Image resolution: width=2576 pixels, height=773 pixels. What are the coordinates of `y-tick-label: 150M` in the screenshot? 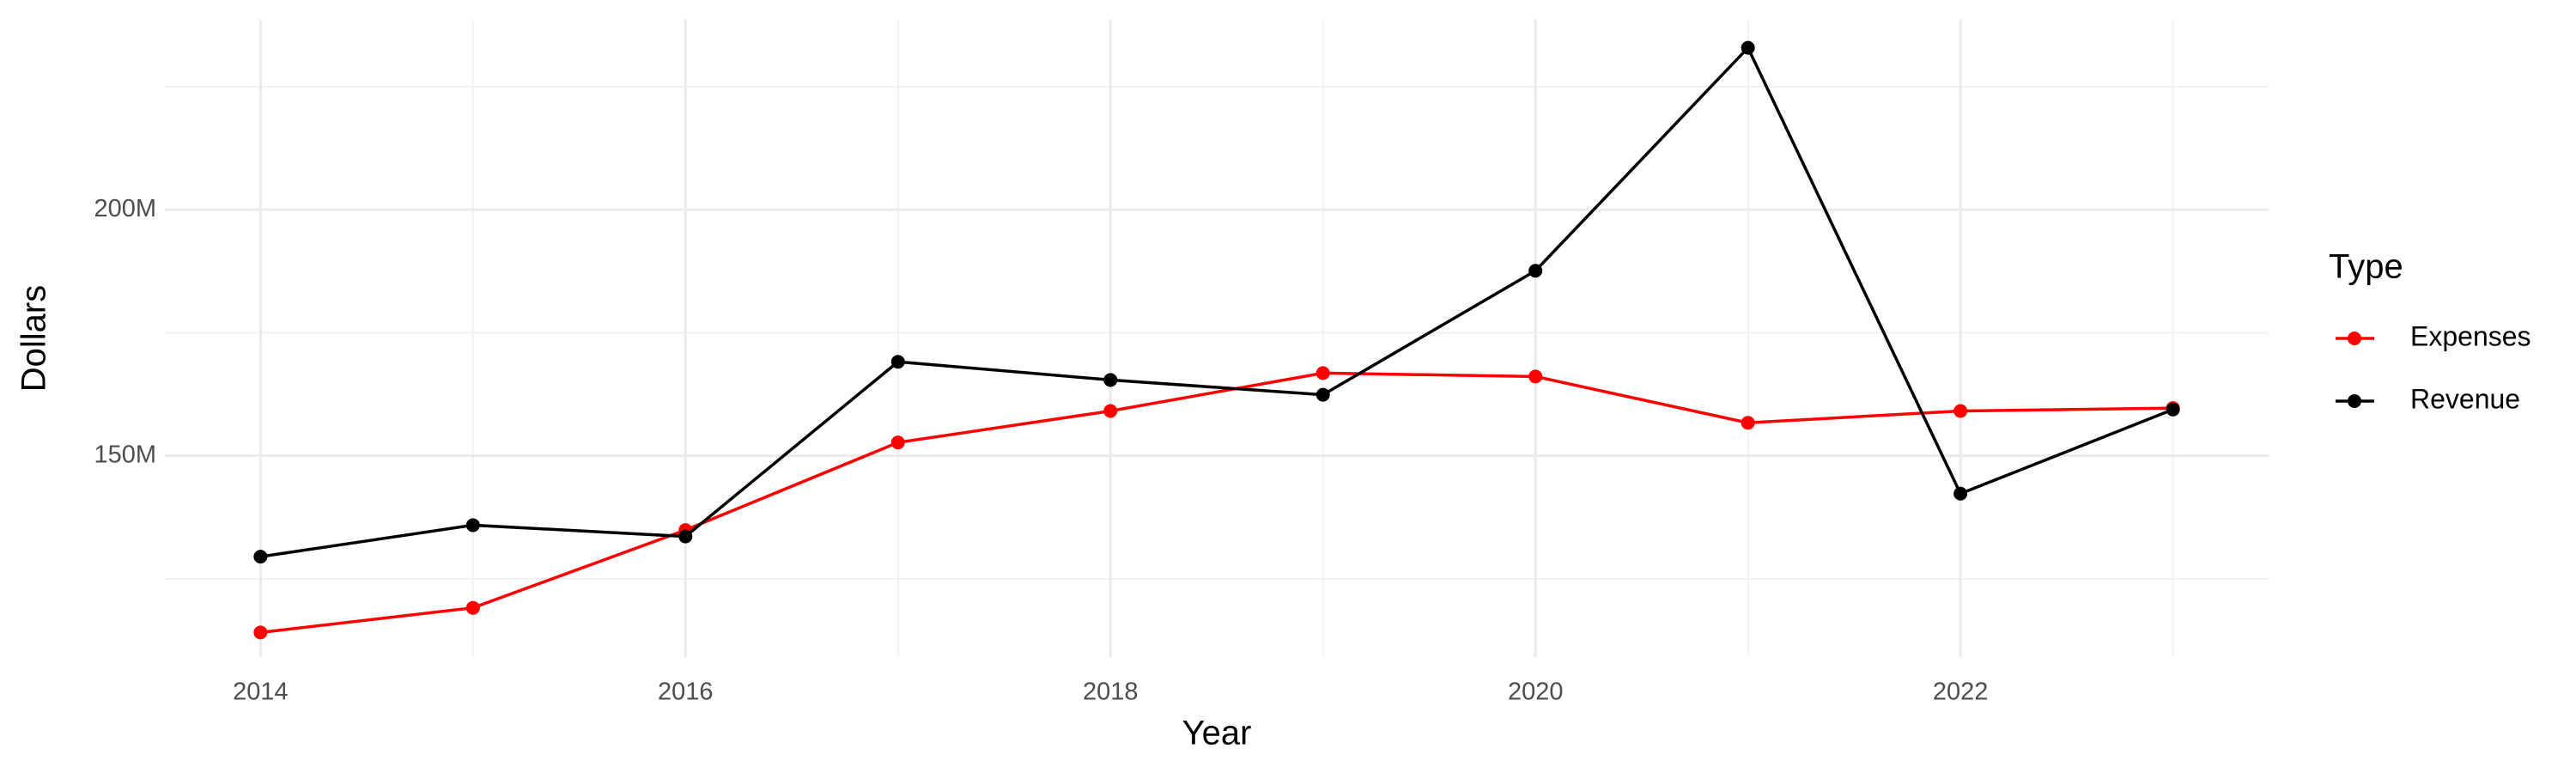 It's located at (125, 454).